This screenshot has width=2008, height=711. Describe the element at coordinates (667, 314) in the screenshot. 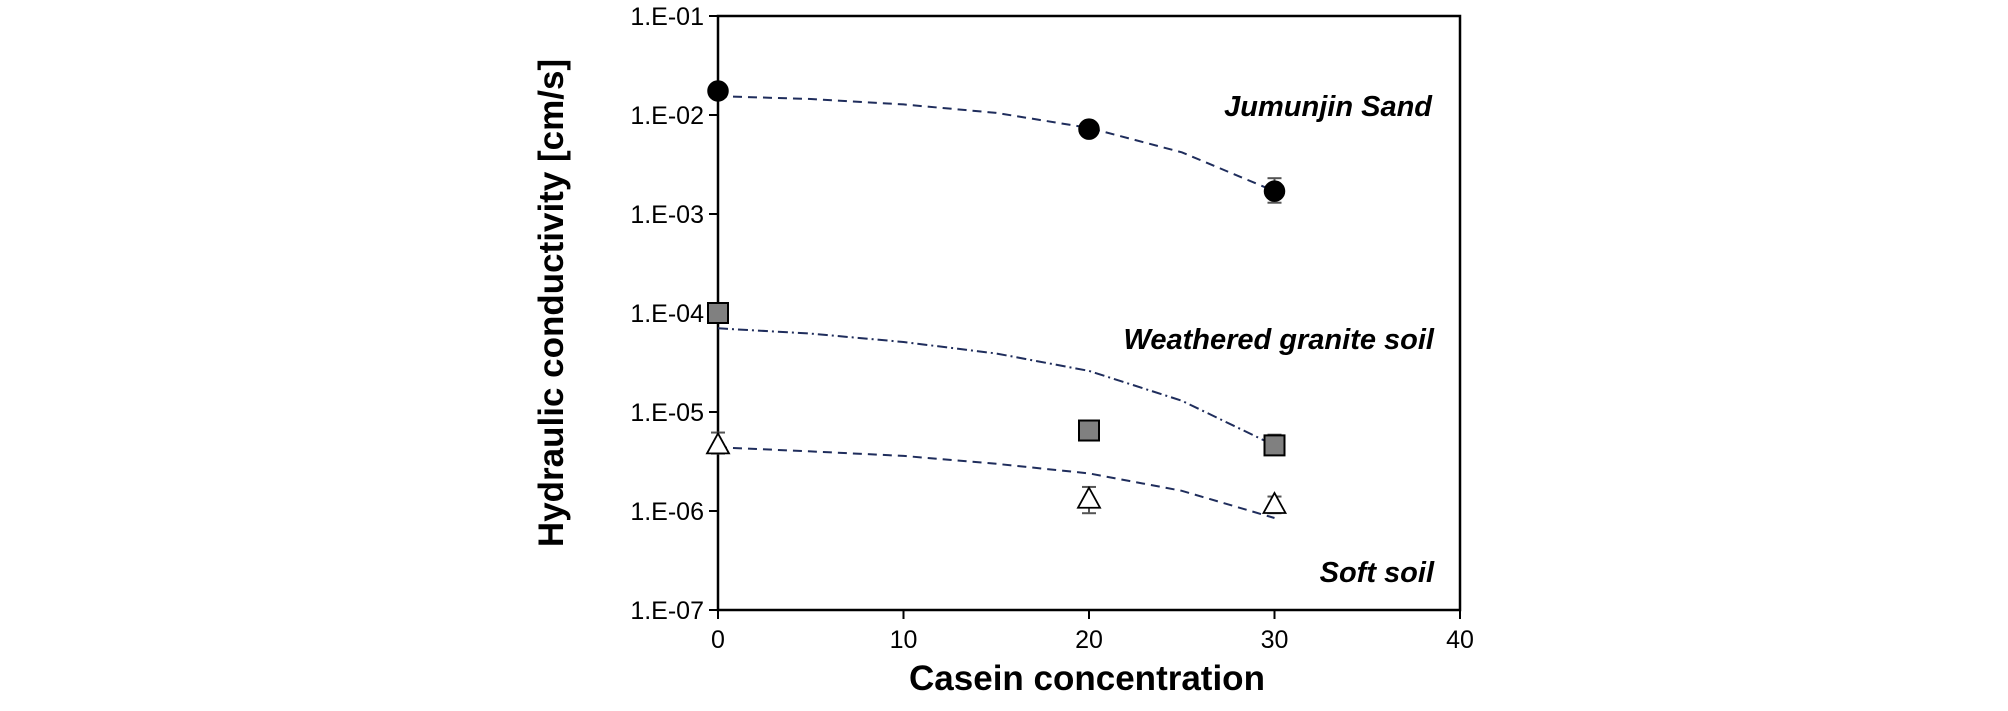

I see `y-tick-label: 1.E-04` at that location.